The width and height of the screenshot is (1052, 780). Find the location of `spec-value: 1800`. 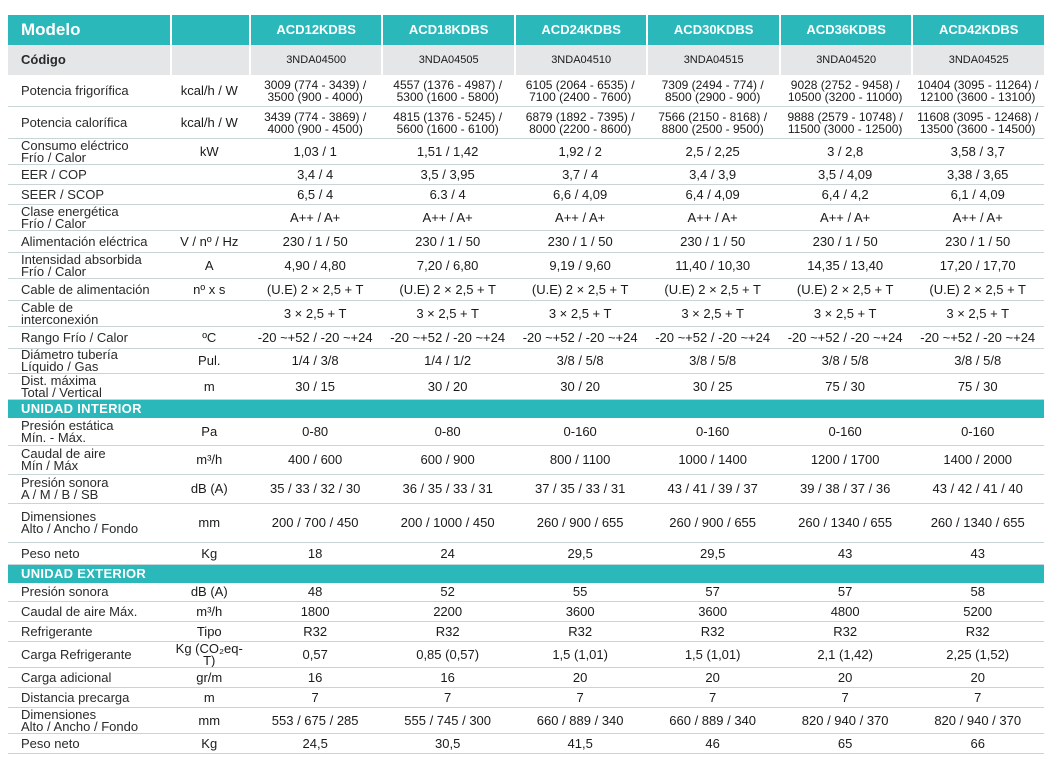

spec-value: 1800 is located at coordinates (315, 612).